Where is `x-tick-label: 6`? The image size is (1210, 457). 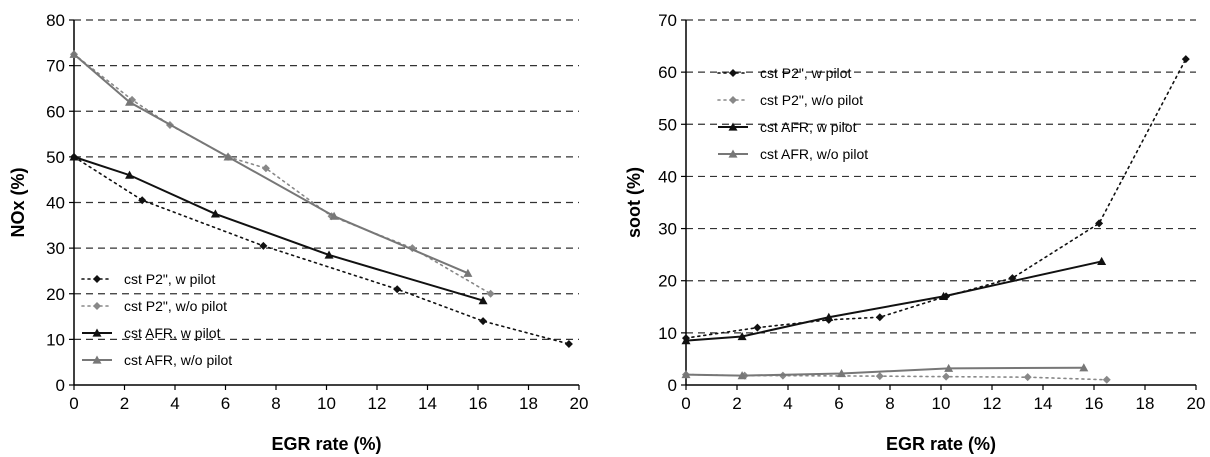
x-tick-label: 6 is located at coordinates (838, 403).